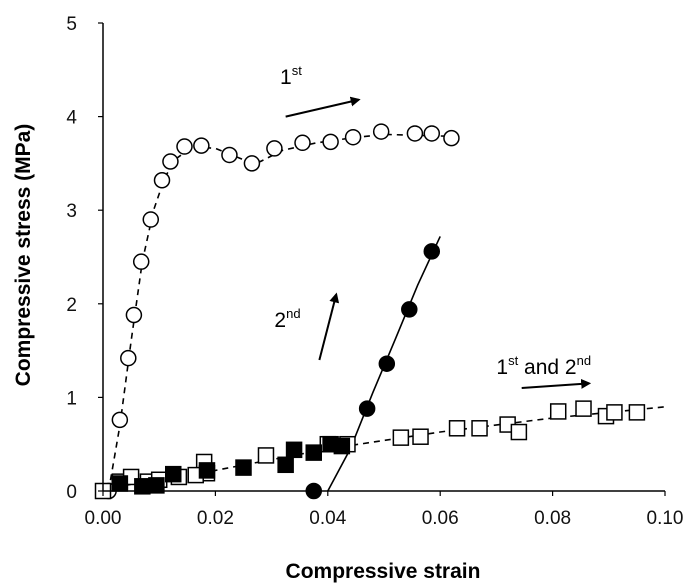 This screenshot has width=687, height=588. Describe the element at coordinates (665, 518) in the screenshot. I see `x-tick-label: 0.10` at that location.